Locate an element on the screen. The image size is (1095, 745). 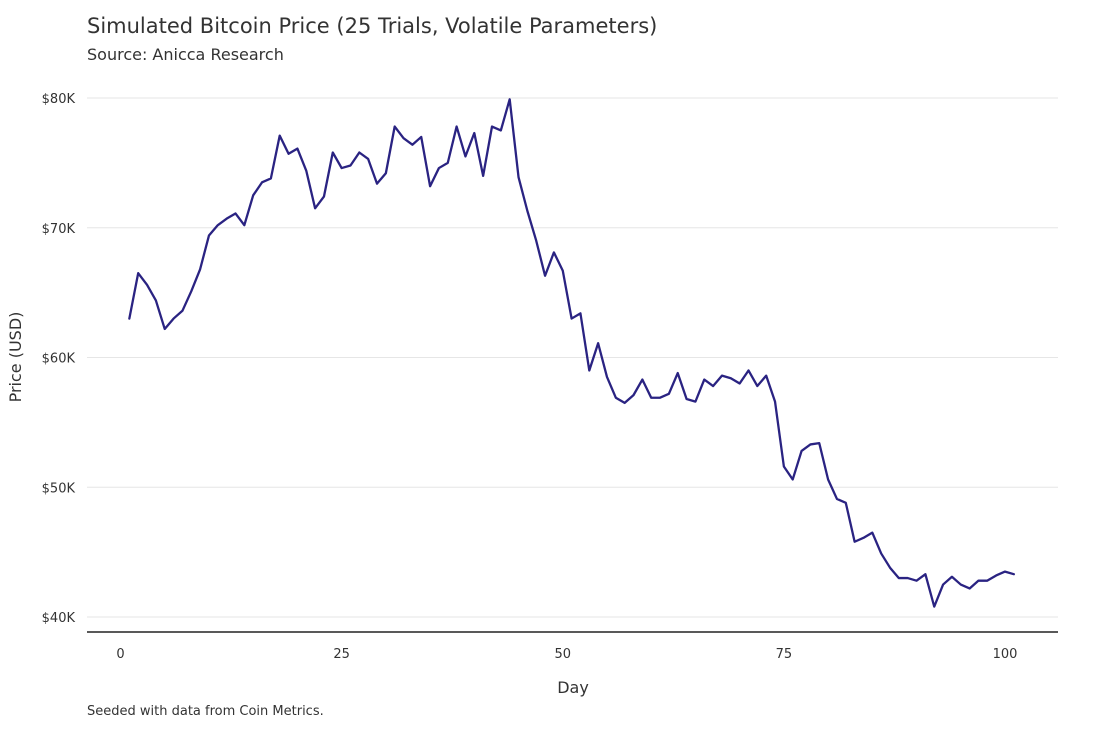
y-tick-label: $40K is located at coordinates (59, 618).